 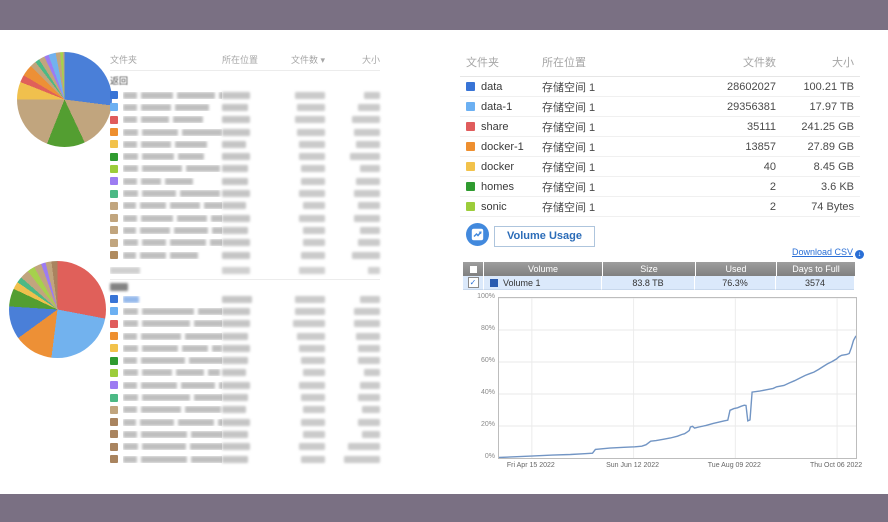 I want to click on folder-row: sonic 存储空间 1 2 74 Bytes, so click(x=660, y=207).